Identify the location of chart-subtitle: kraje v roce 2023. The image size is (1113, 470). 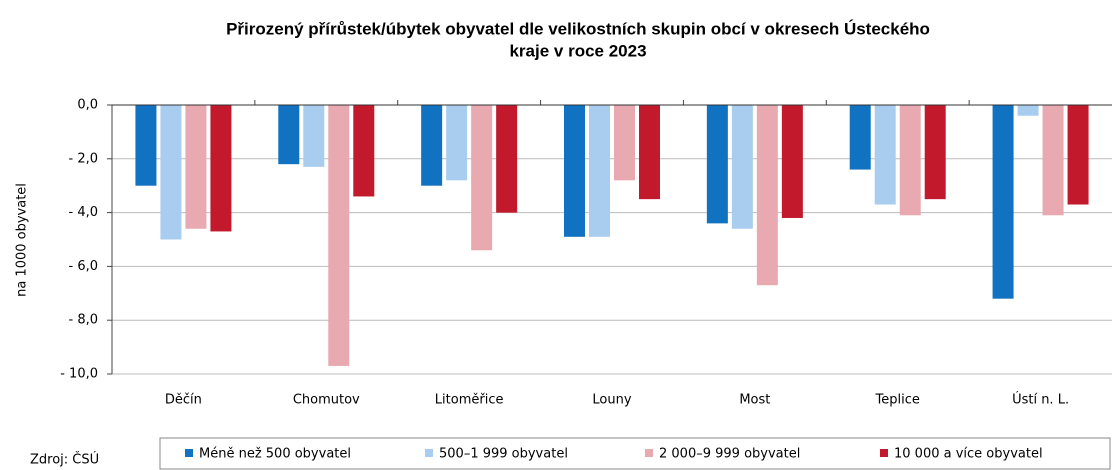
(577, 50).